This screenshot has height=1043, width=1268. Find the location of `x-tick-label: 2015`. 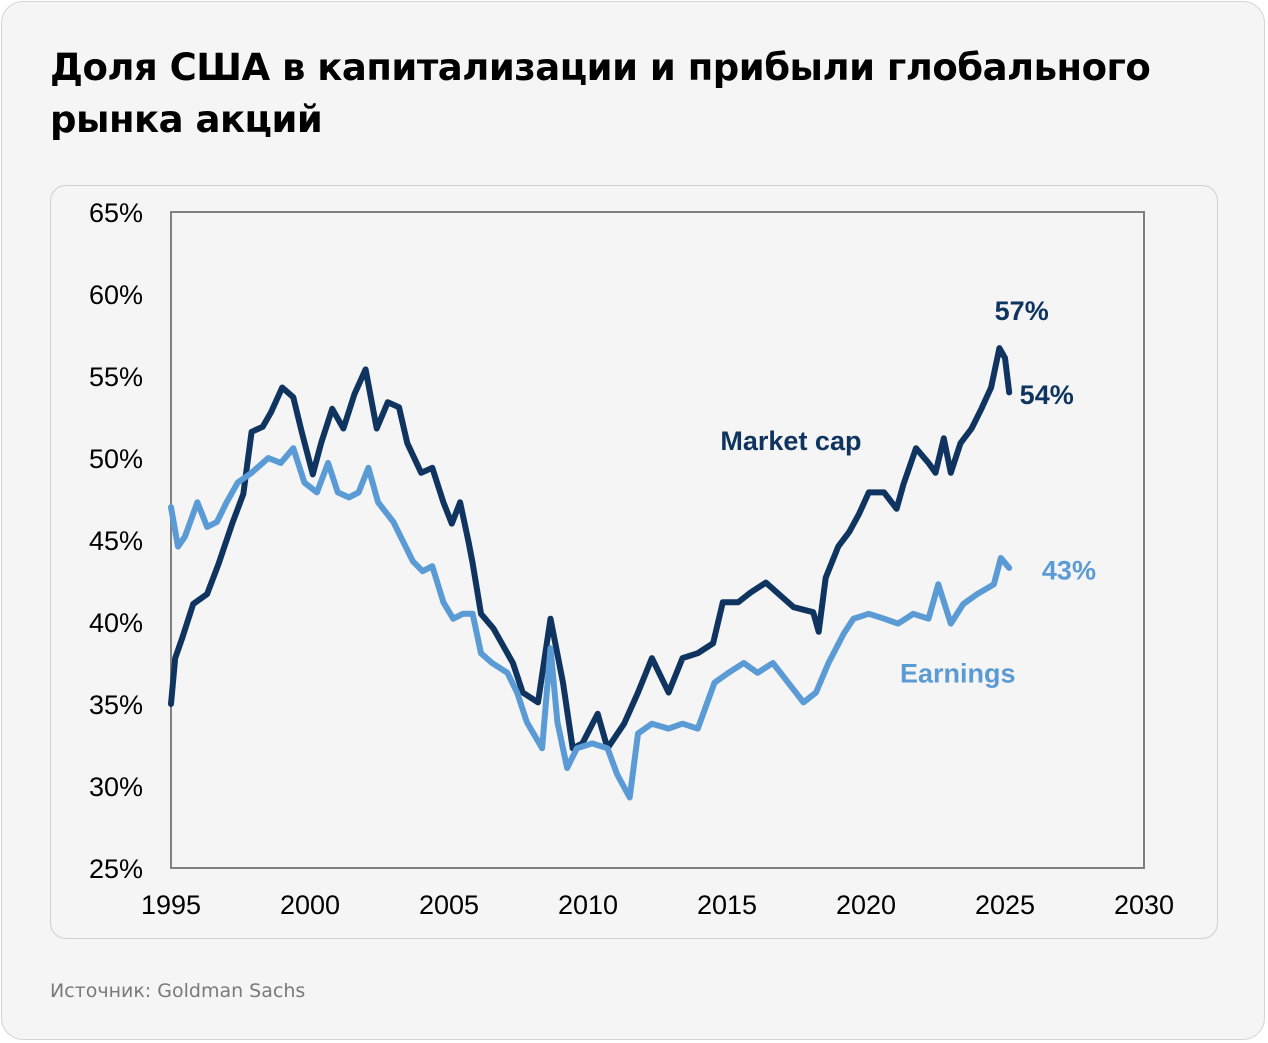

x-tick-label: 2015 is located at coordinates (727, 905).